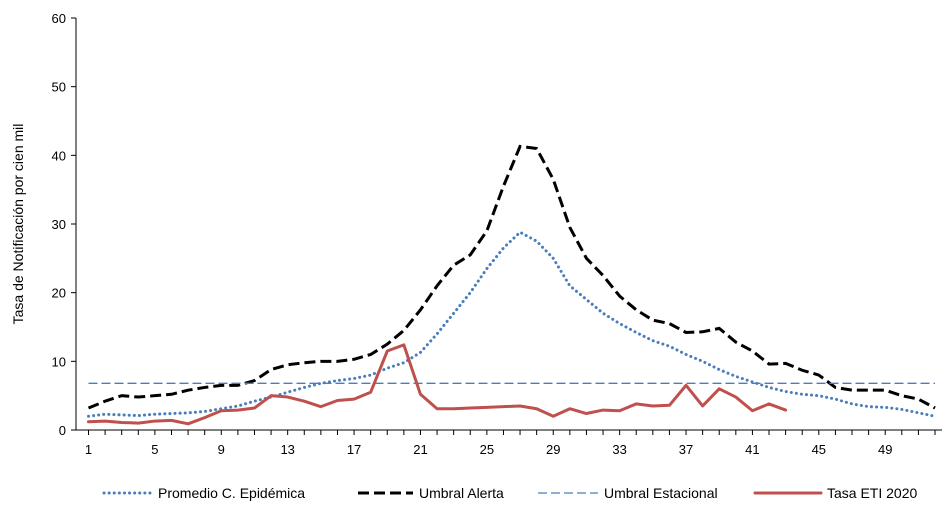 The image size is (952, 509). Describe the element at coordinates (661, 493) in the screenshot. I see `legend-label-umbral-estacional: Umbral Estacional` at that location.